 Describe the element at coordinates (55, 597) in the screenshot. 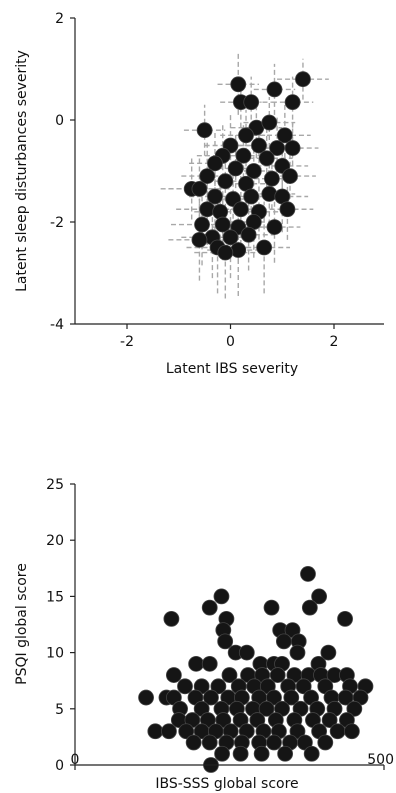

I see `y-tick-label: 15` at that location.